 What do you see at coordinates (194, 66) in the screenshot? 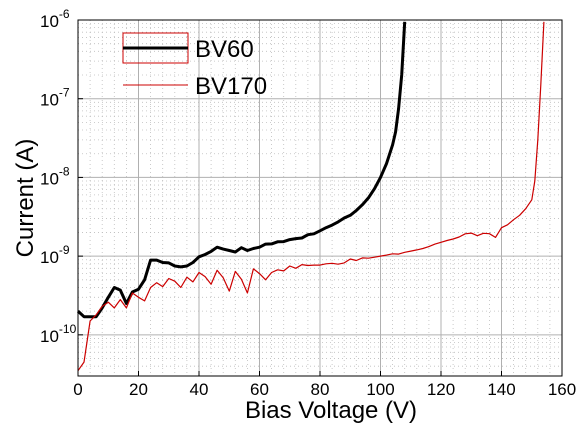
I see `legend: BV60 BV170` at bounding box center [194, 66].